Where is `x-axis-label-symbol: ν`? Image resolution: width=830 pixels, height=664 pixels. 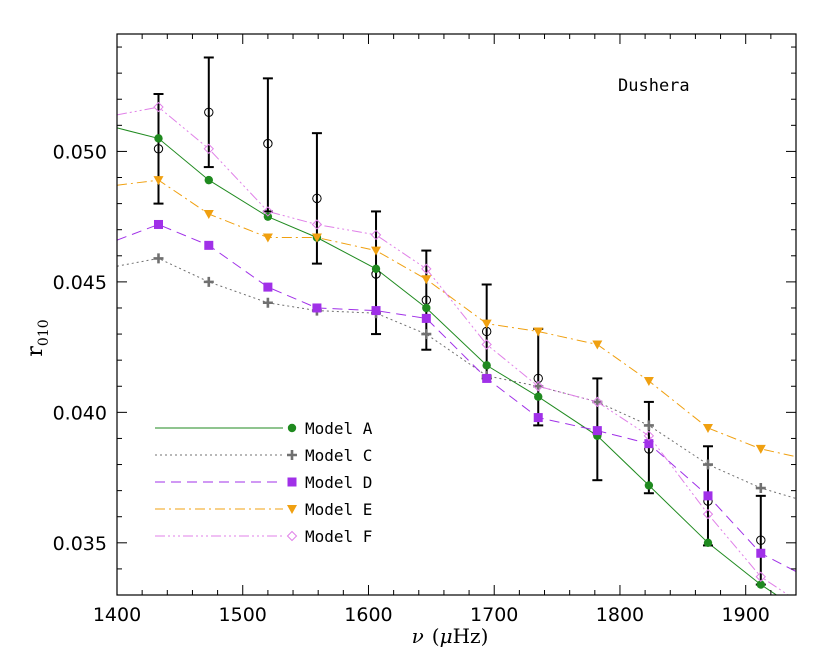
x-axis-label-symbol: ν is located at coordinates (418, 636).